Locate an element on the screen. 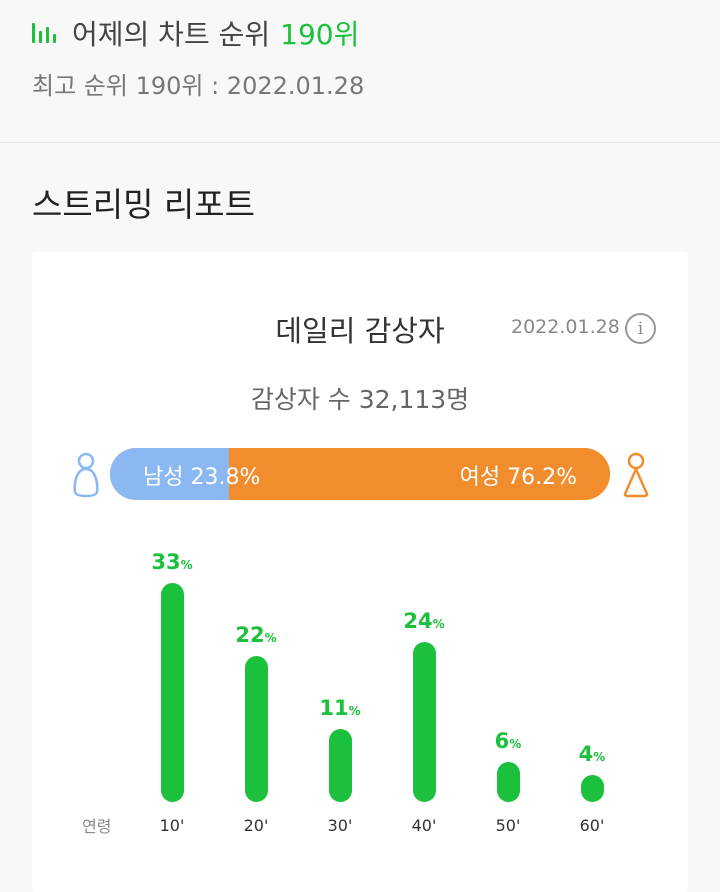  info-icon: i is located at coordinates (640, 328).